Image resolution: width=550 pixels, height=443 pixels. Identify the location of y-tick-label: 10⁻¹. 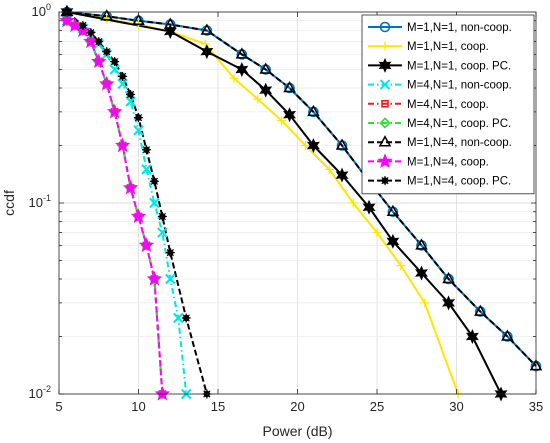
(40, 201).